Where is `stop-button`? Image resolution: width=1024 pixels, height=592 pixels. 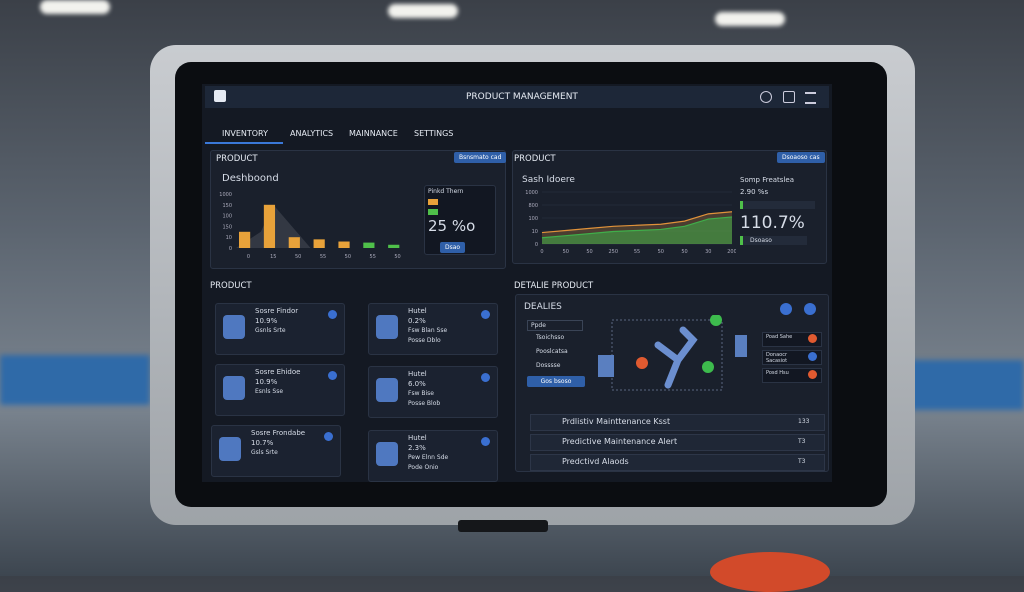
stop-button is located at coordinates (770, 572).